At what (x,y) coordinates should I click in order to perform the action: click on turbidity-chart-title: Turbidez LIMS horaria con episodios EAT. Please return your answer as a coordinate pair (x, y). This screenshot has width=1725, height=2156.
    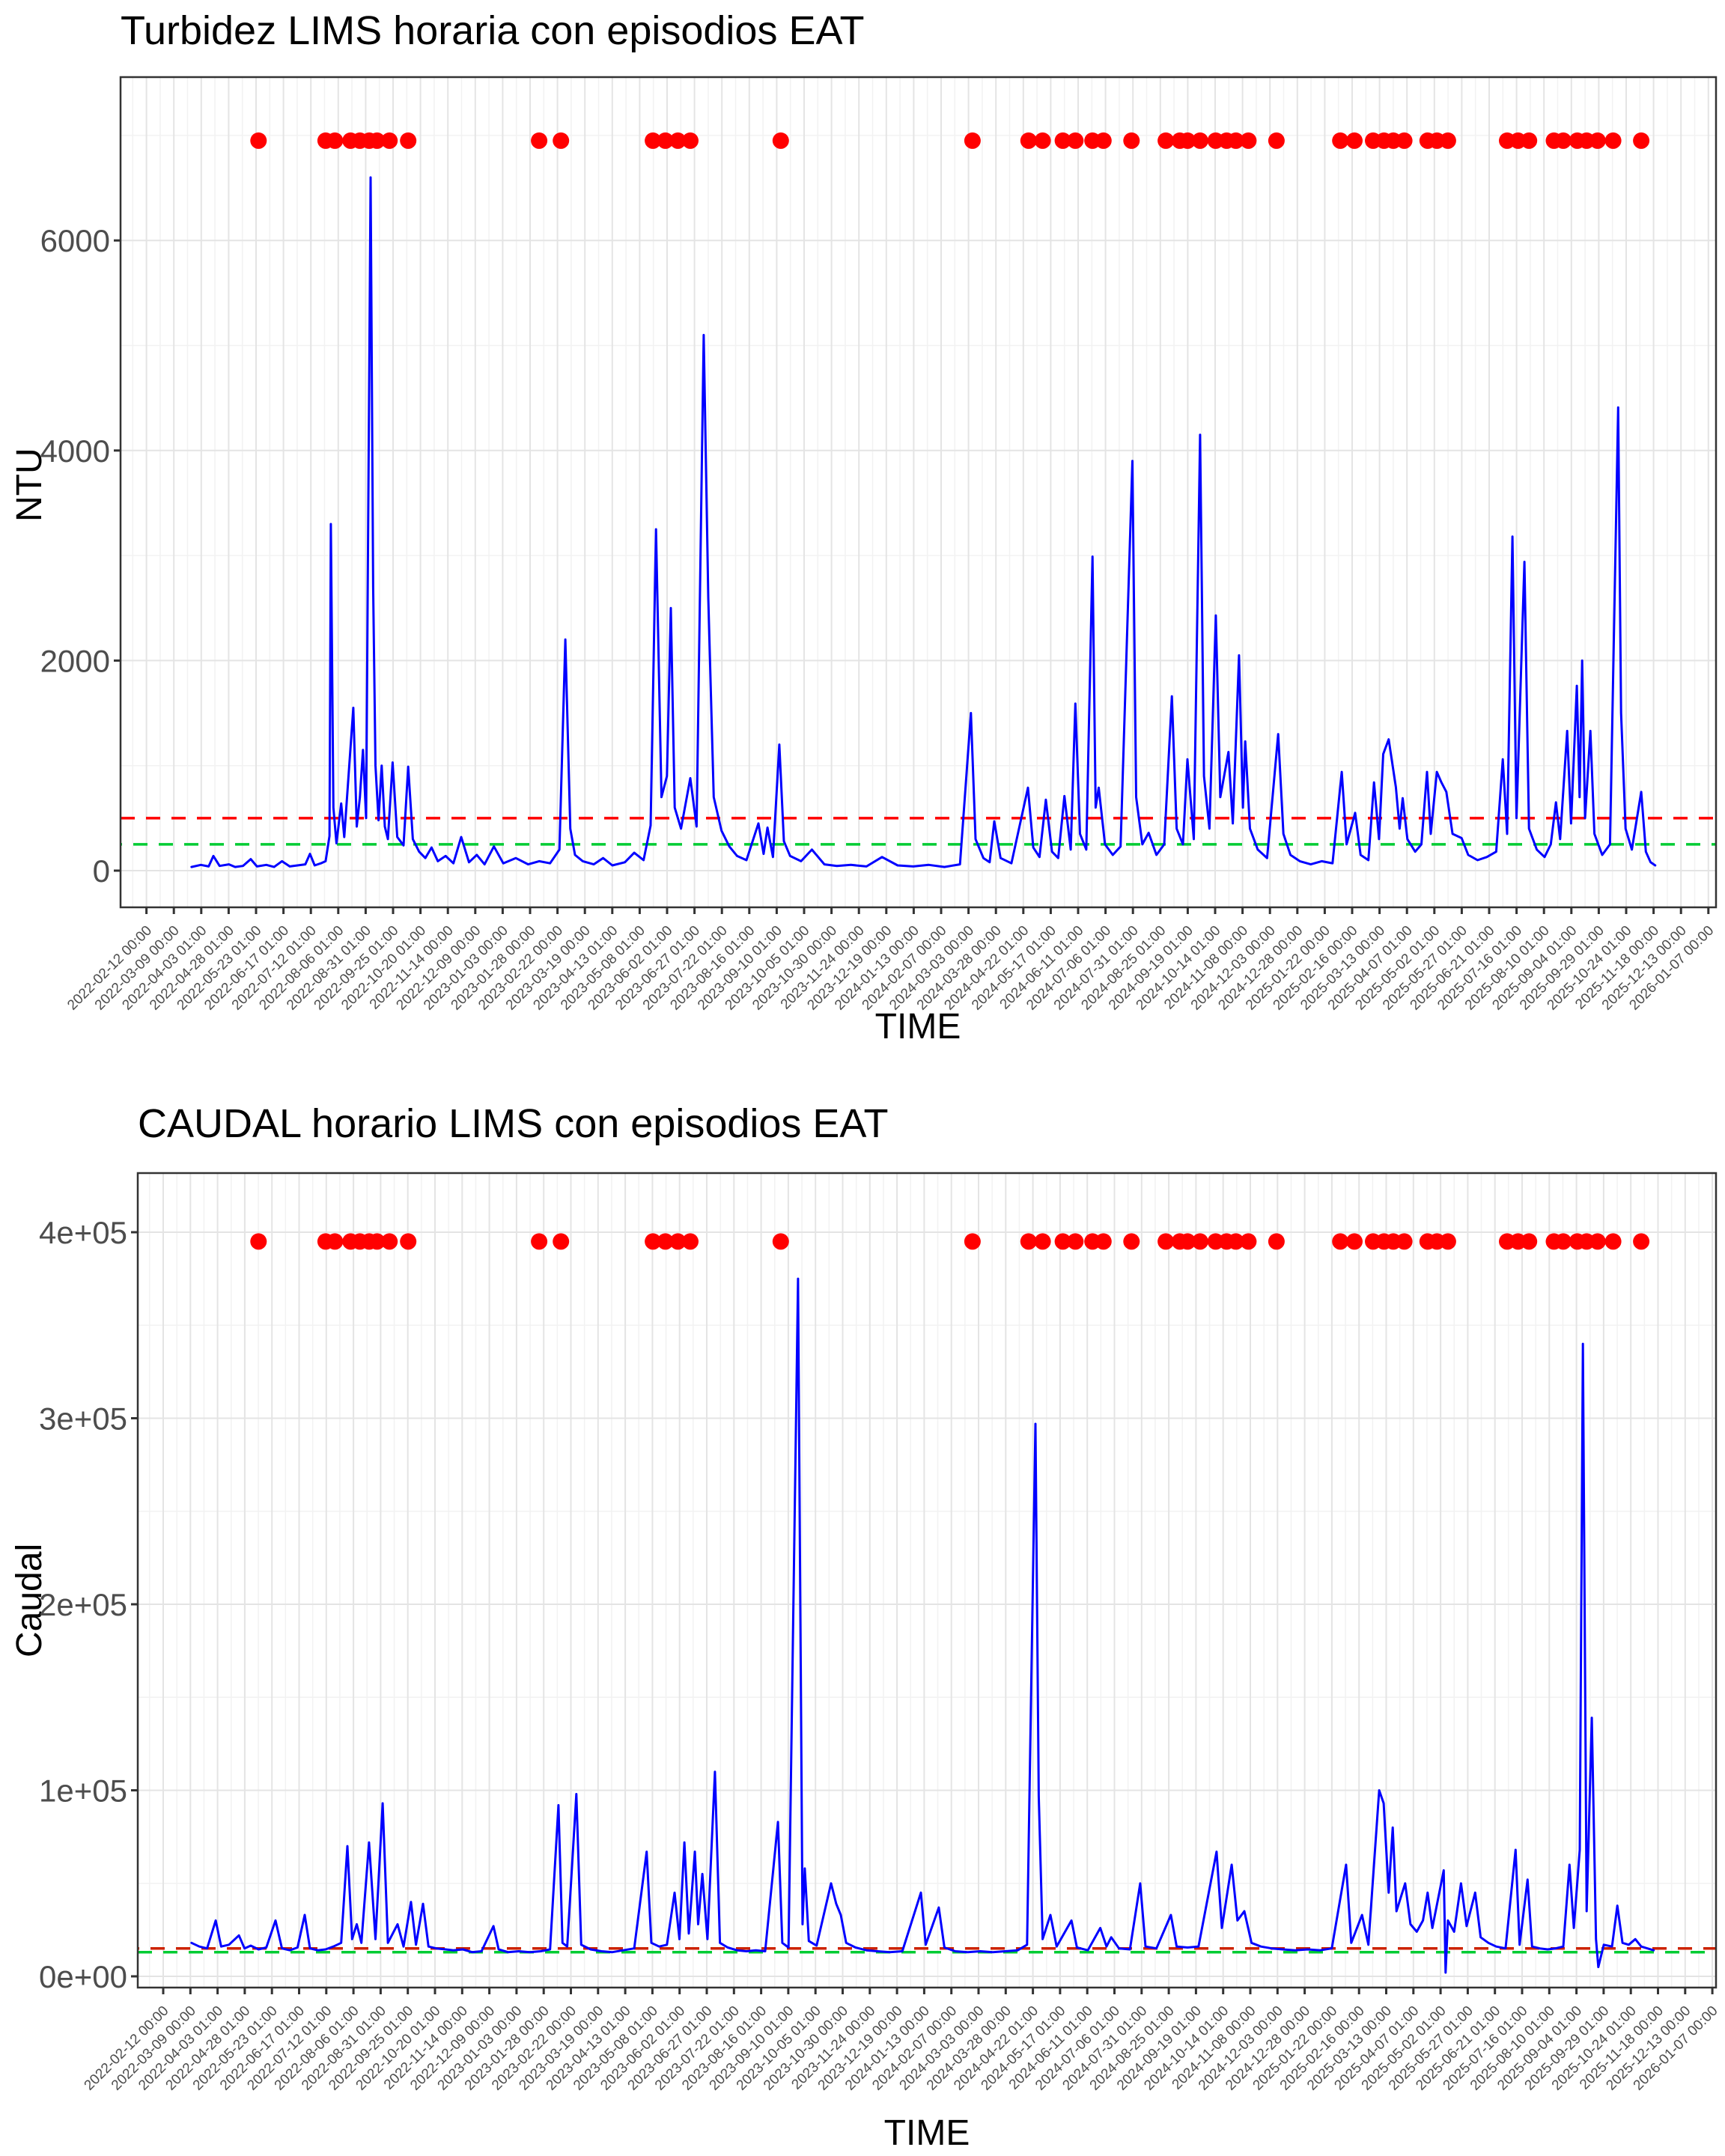
    Looking at the image, I should click on (493, 30).